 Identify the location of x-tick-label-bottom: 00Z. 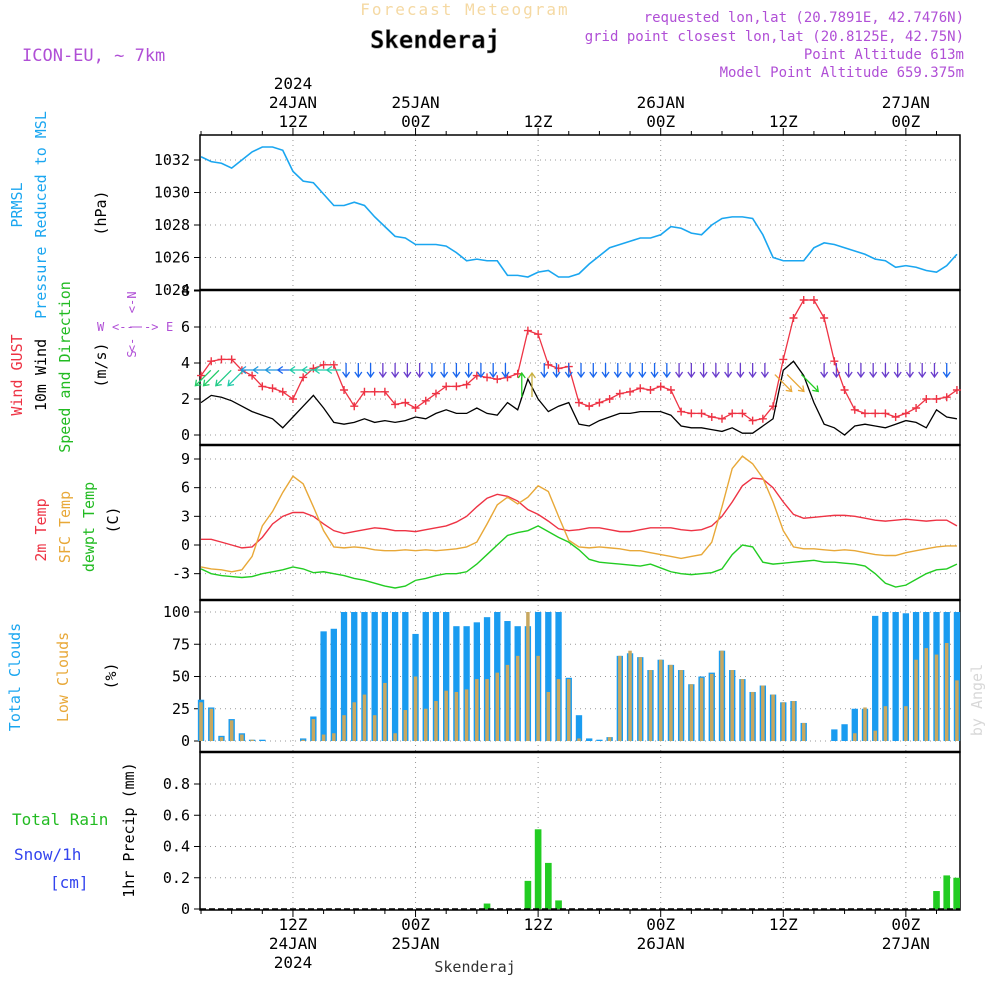
(905, 924).